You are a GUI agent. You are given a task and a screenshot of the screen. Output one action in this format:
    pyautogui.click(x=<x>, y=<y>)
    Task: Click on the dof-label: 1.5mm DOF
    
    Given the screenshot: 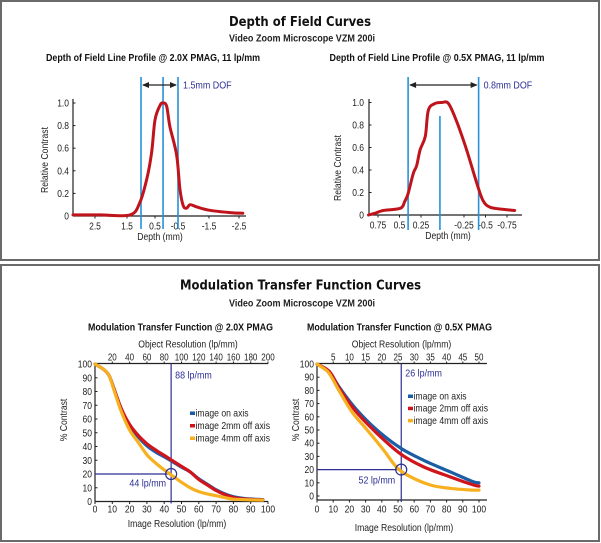 What is the action you would take?
    pyautogui.click(x=207, y=86)
    